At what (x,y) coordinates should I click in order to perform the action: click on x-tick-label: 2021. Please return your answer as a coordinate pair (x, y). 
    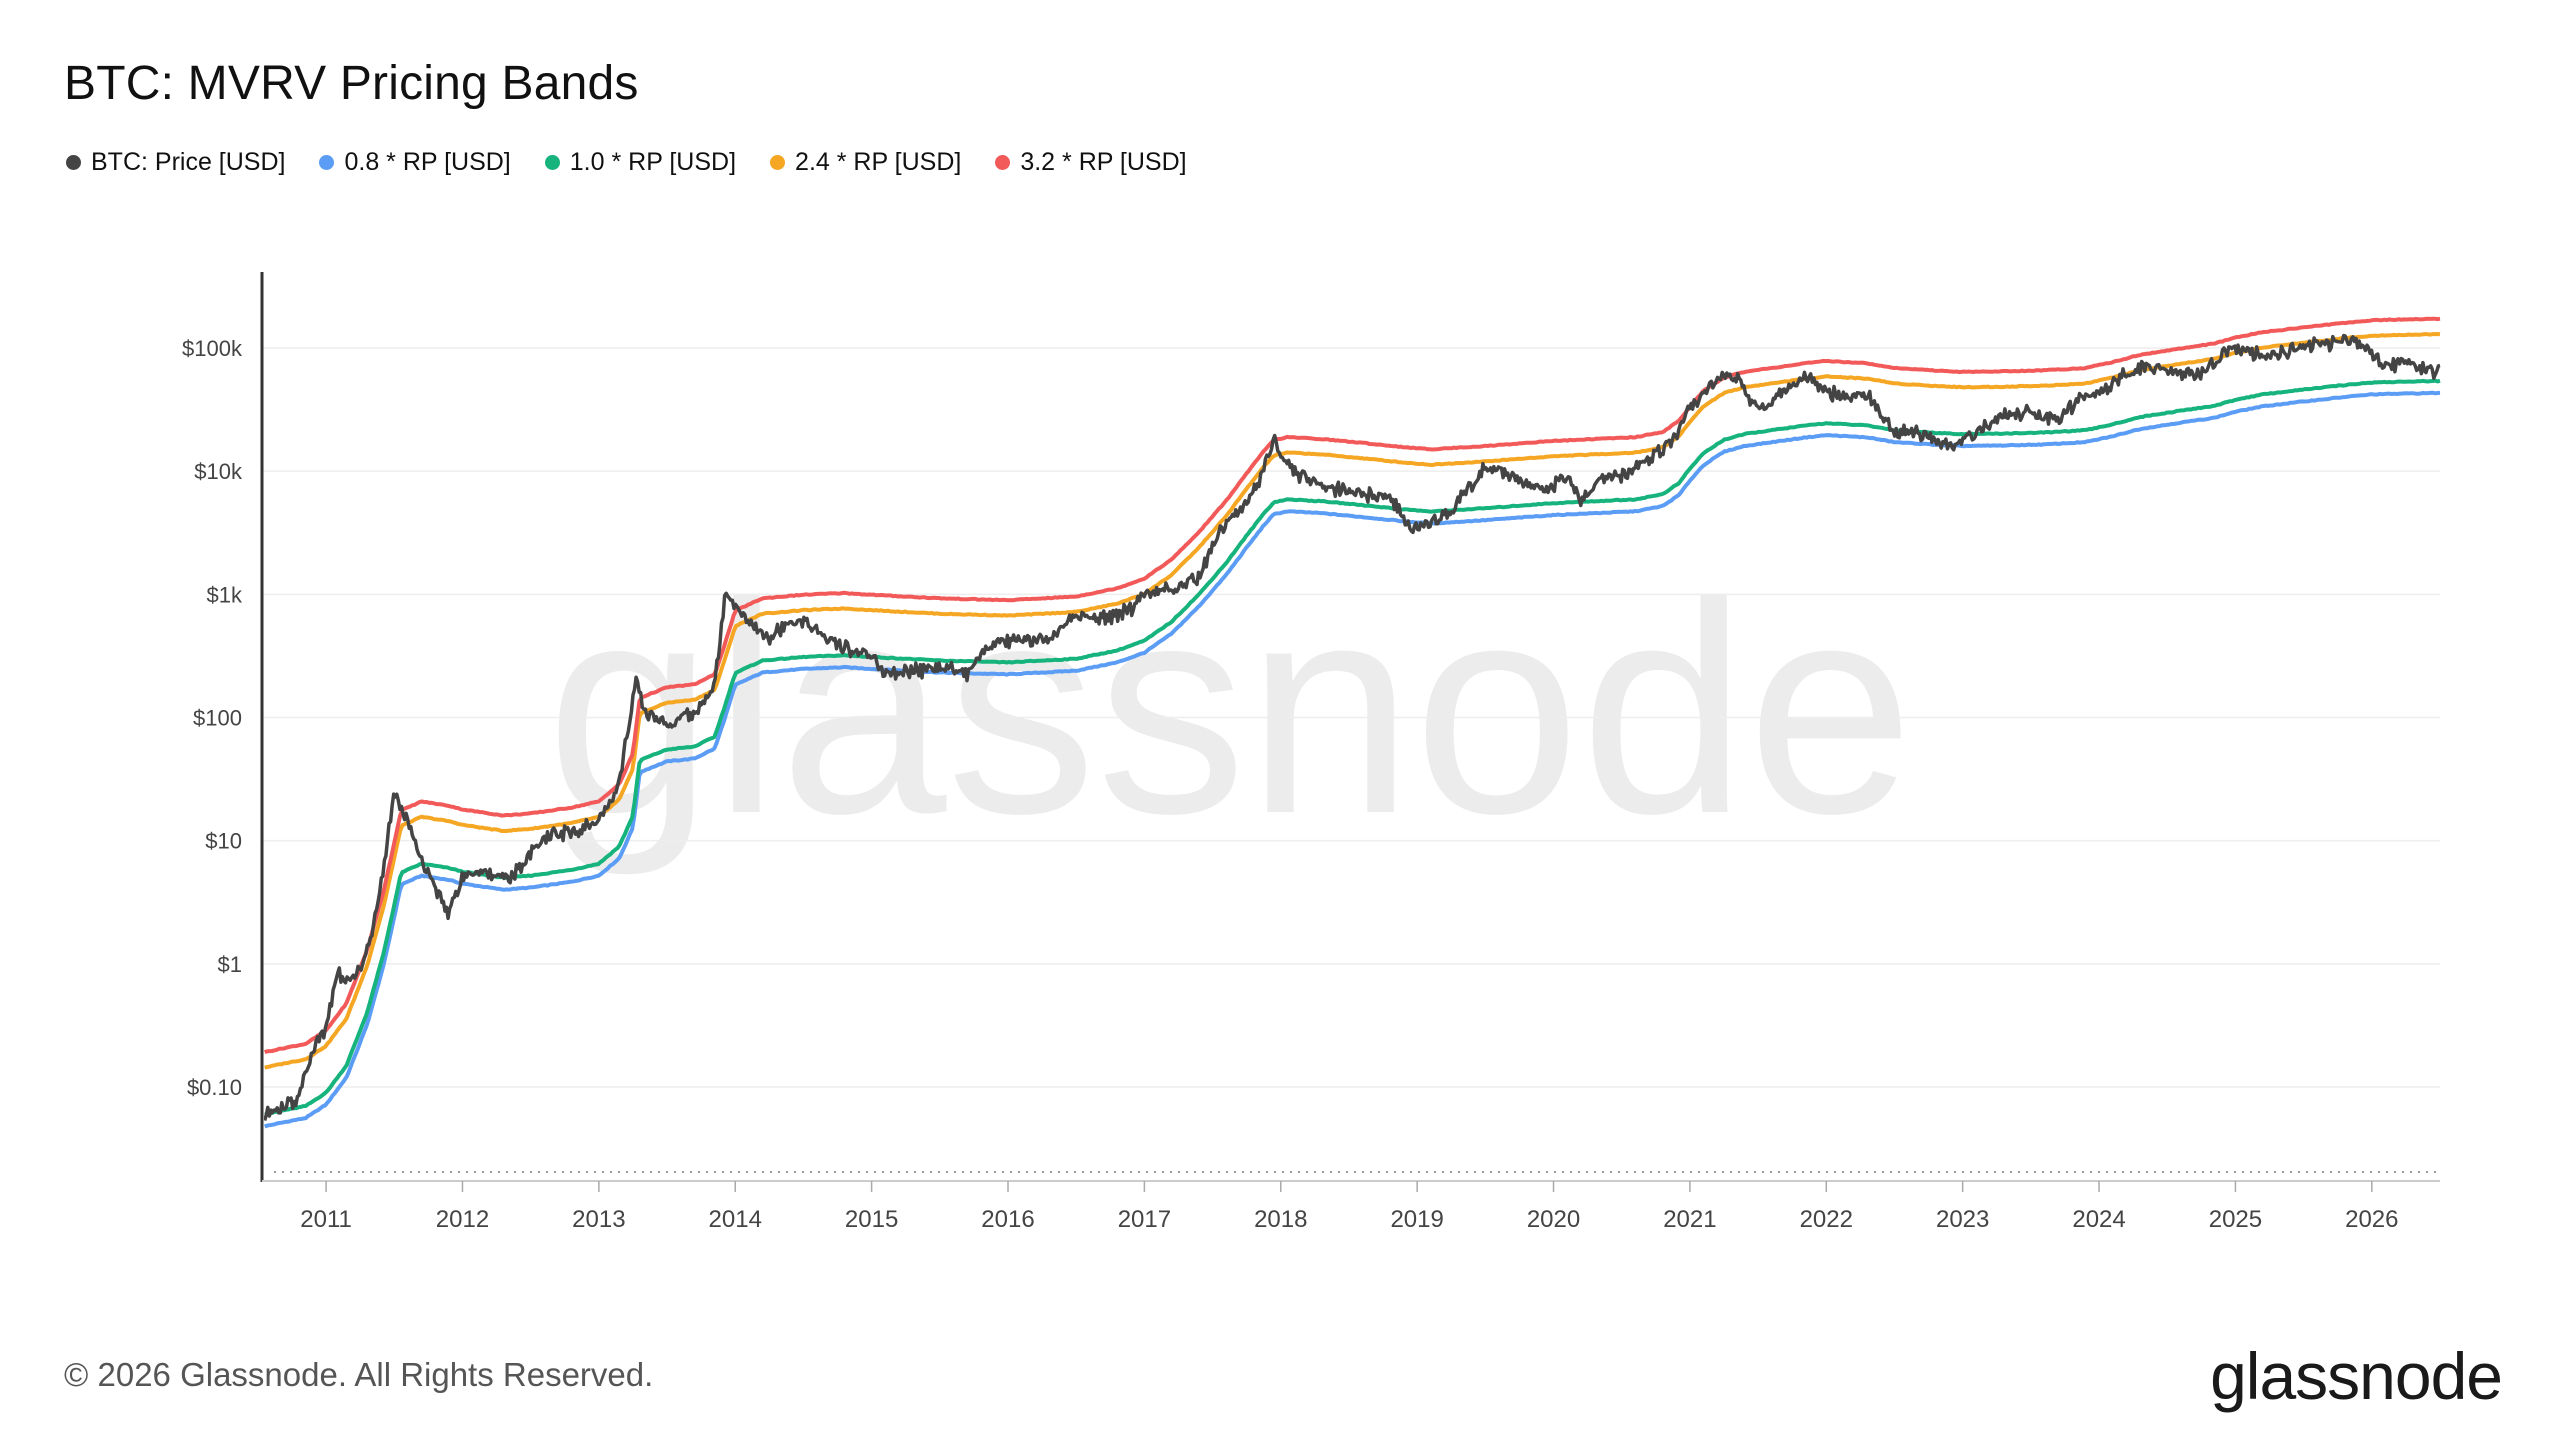
    Looking at the image, I should click on (1689, 1219).